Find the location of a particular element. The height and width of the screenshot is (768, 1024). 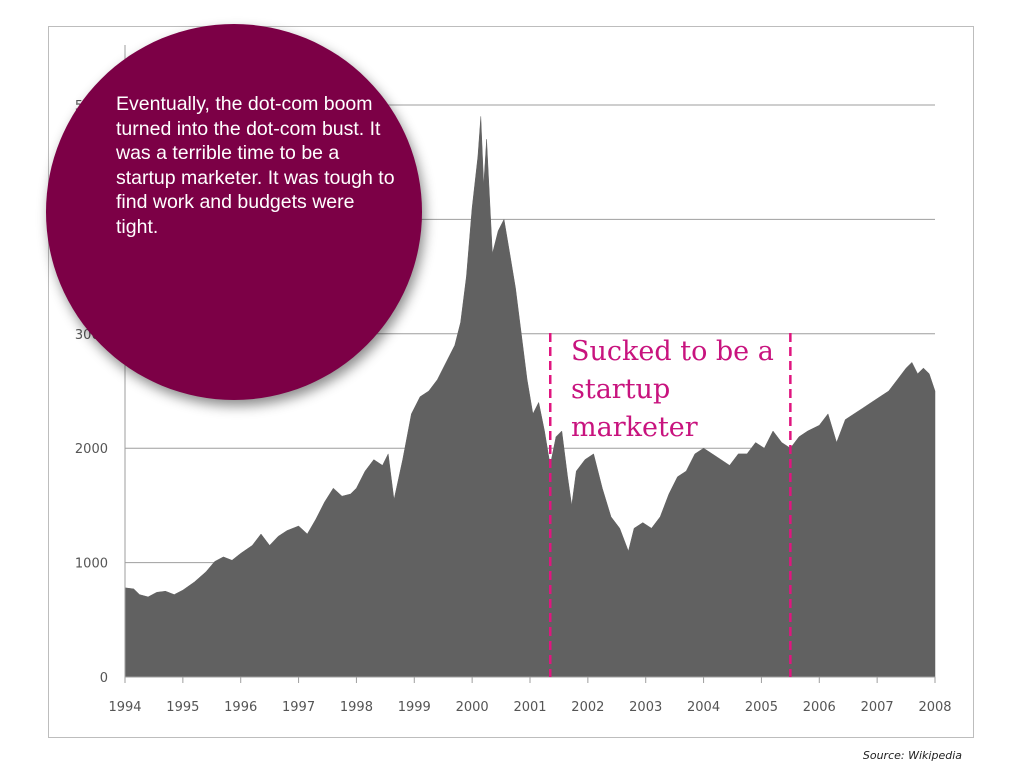

y-tick-label: 0 is located at coordinates (104, 678).